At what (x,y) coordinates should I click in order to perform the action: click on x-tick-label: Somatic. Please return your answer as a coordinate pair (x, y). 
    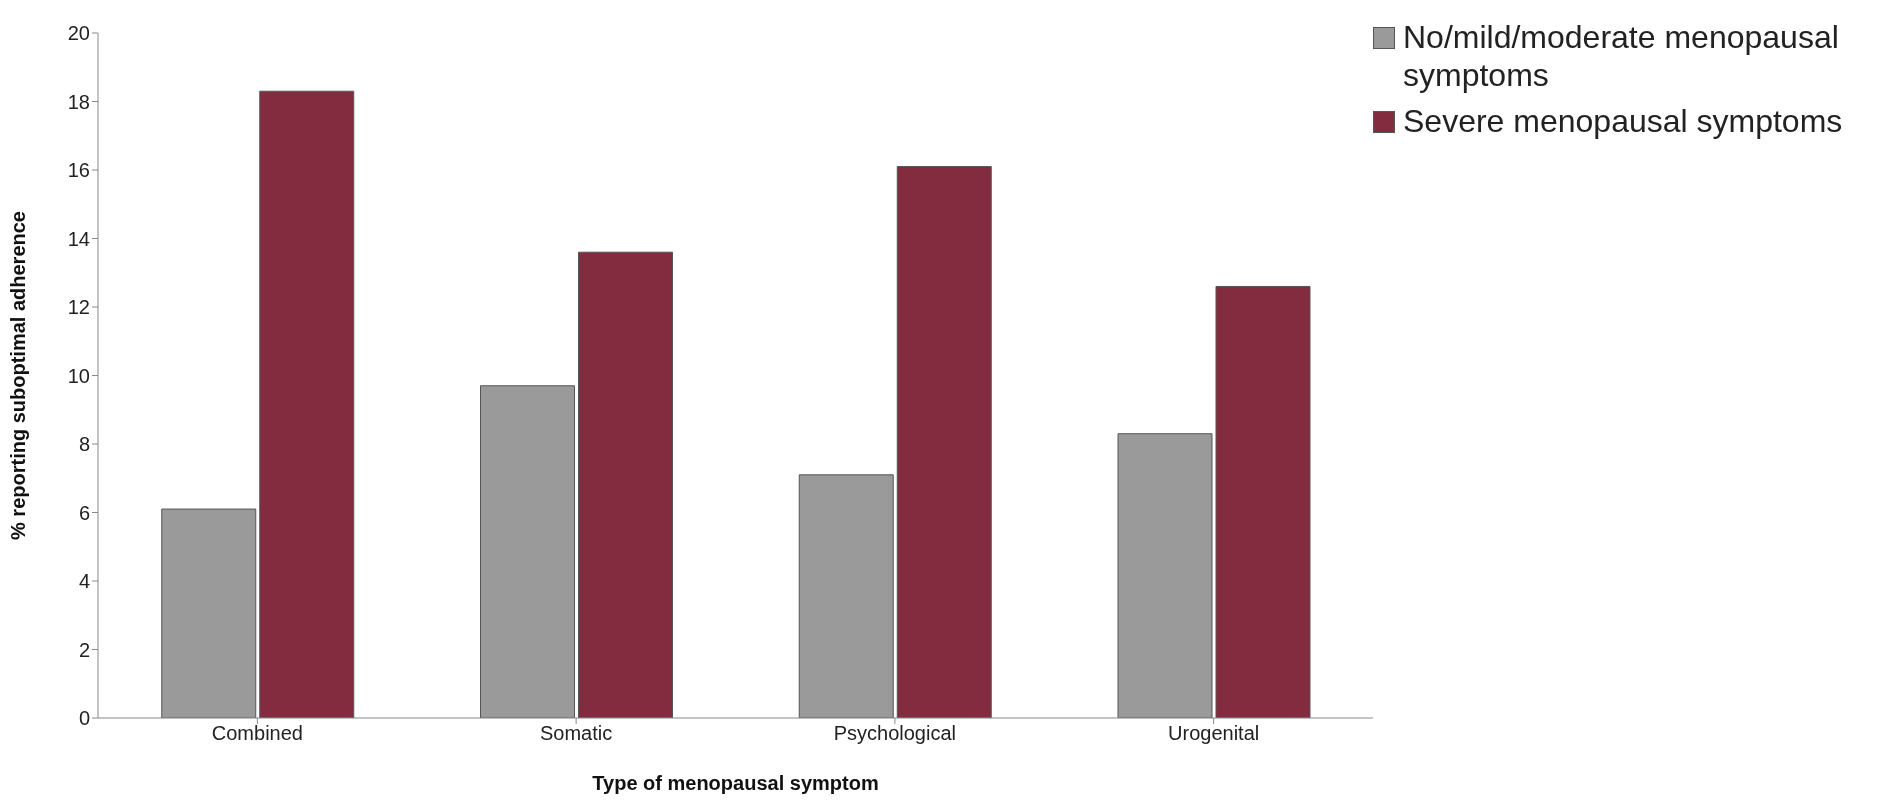
    Looking at the image, I should click on (576, 733).